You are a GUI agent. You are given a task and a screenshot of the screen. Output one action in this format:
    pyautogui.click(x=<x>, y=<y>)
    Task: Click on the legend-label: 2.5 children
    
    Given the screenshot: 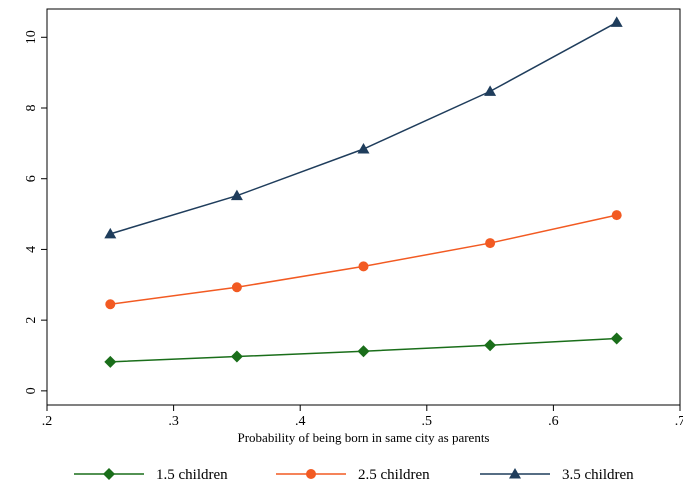 What is the action you would take?
    pyautogui.click(x=394, y=475)
    